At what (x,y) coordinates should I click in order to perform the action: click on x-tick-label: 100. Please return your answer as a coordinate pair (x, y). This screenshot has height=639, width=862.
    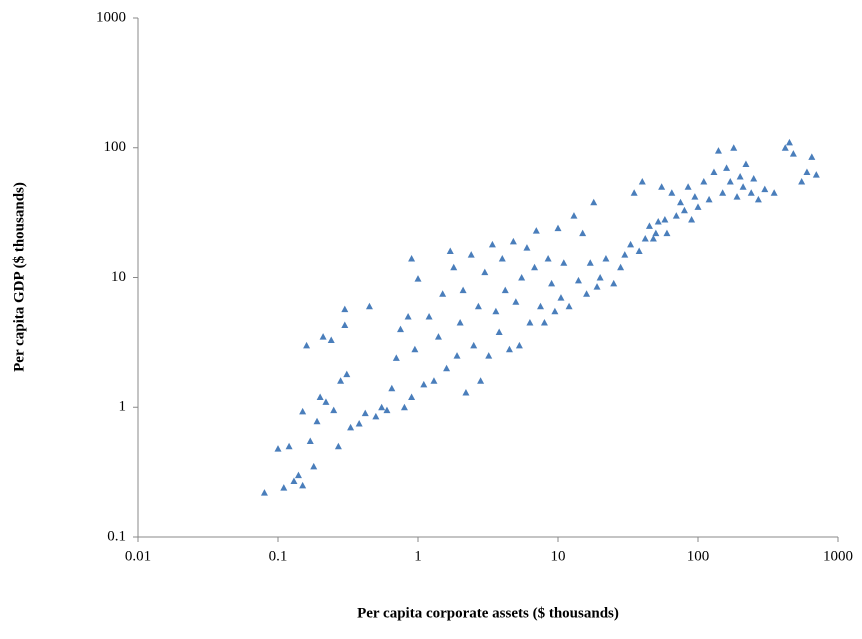
    Looking at the image, I should click on (698, 556).